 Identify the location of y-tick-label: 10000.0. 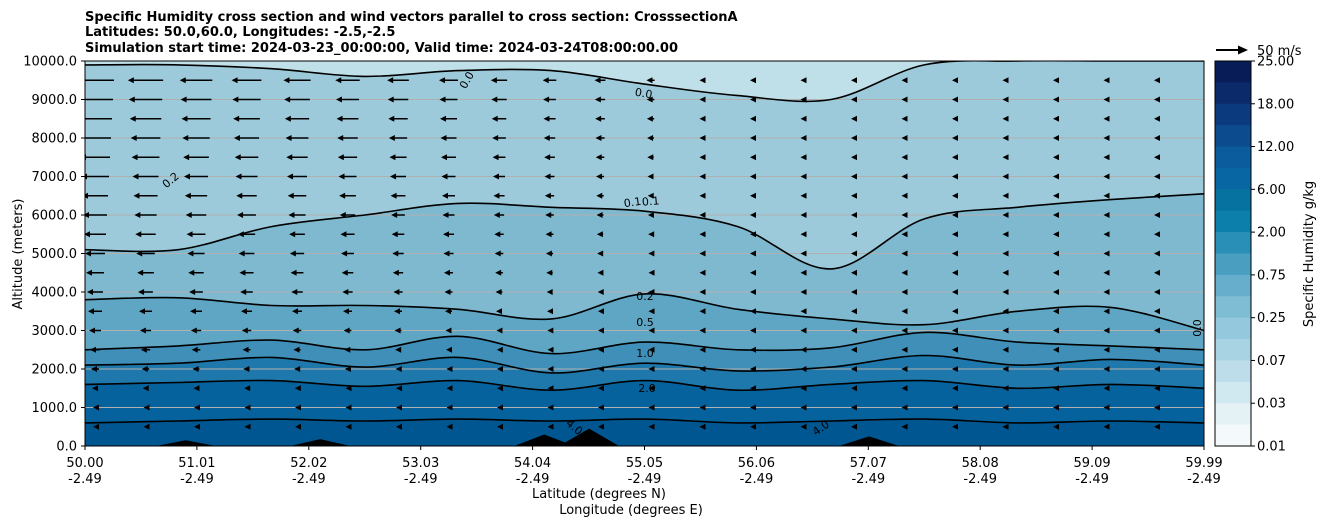
(50, 62).